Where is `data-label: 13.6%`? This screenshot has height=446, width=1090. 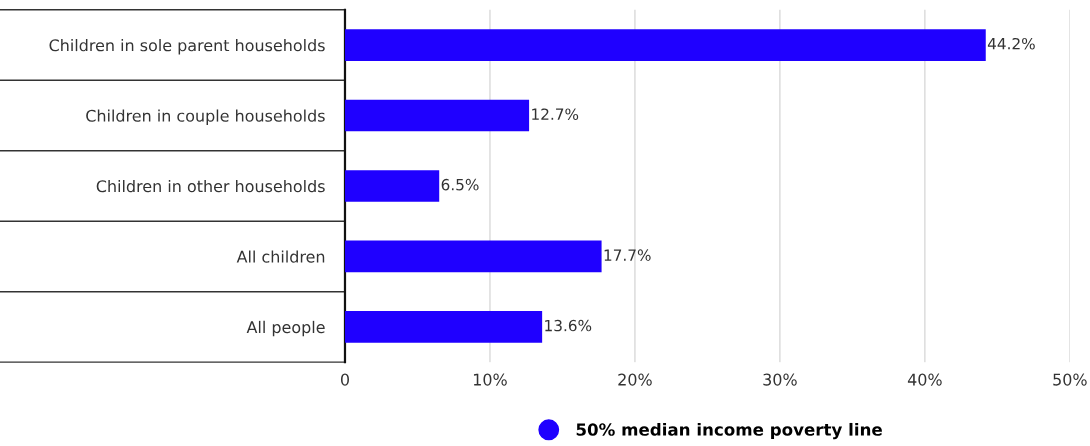
data-label: 13.6% is located at coordinates (568, 325).